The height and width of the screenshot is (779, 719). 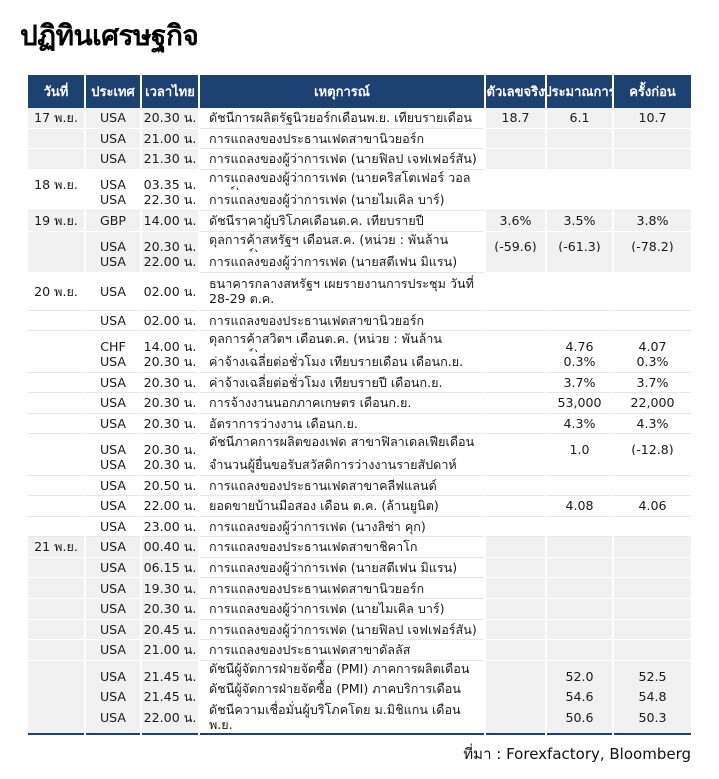 I want to click on cell-time: 00.40 น., so click(x=170, y=547).